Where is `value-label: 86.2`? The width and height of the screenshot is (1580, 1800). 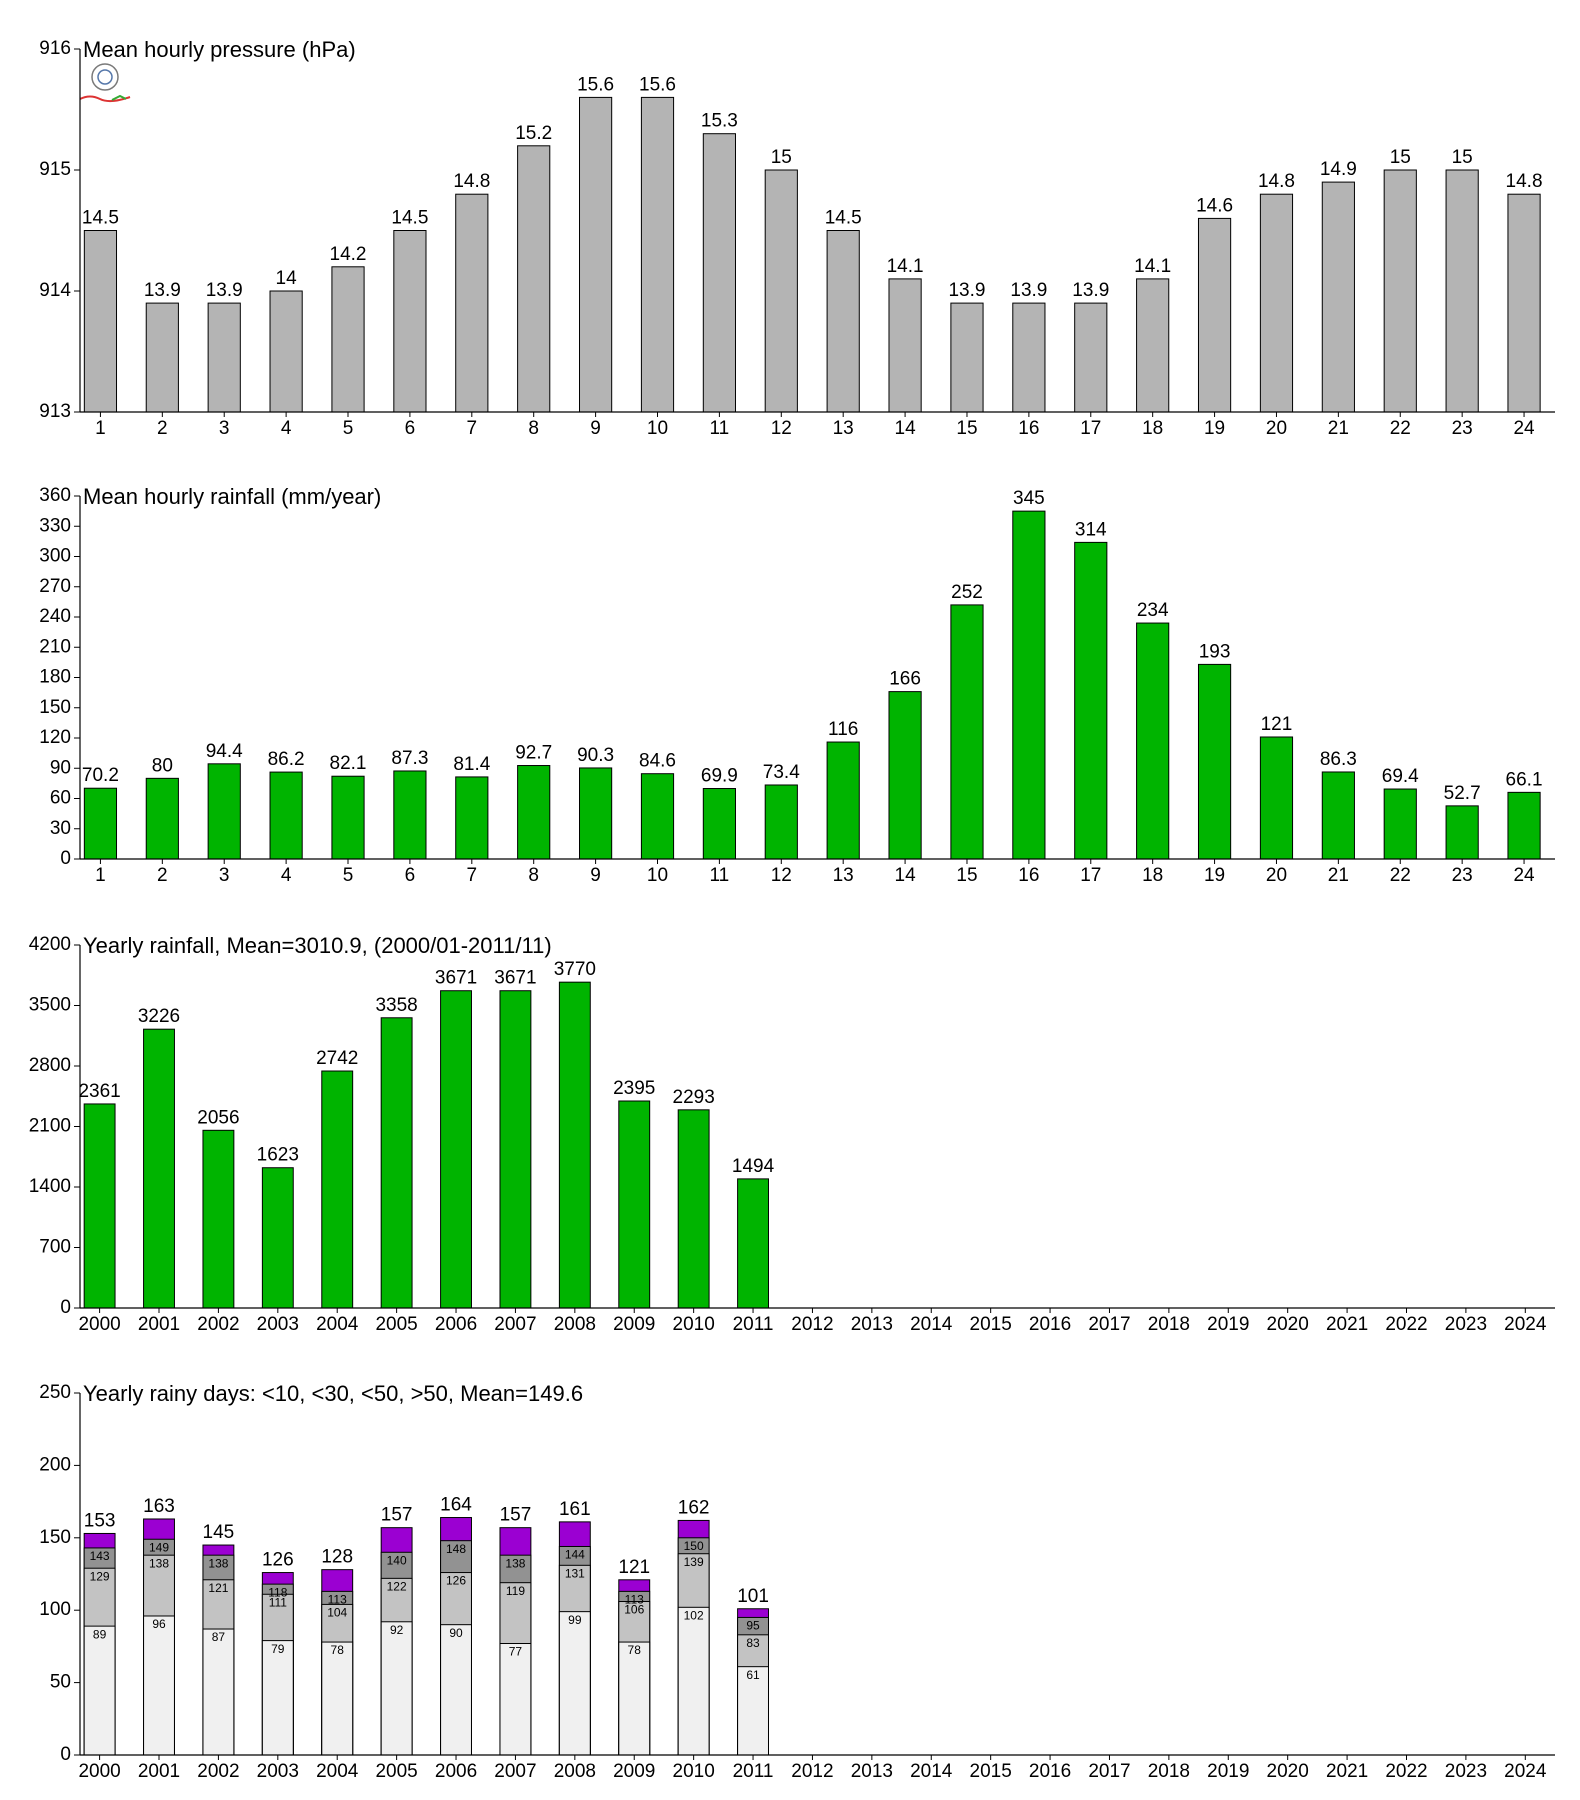 value-label: 86.2 is located at coordinates (286, 759).